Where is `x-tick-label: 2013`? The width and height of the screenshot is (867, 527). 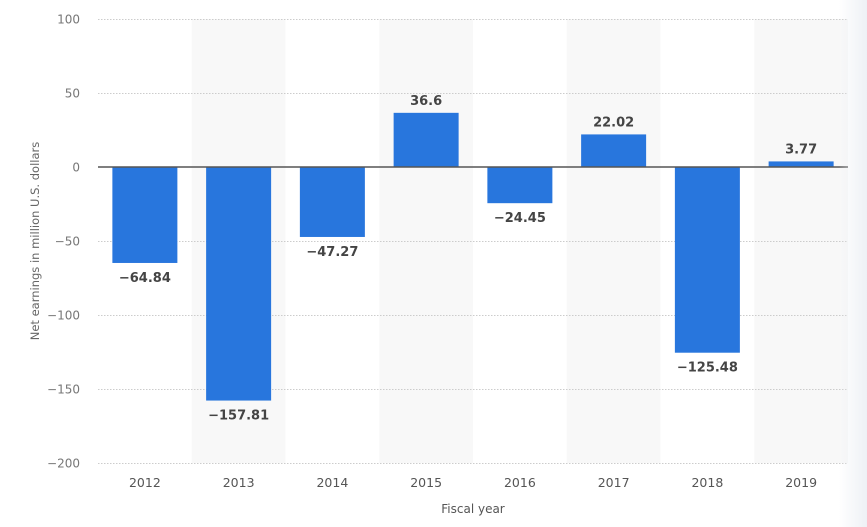 x-tick-label: 2013 is located at coordinates (239, 482).